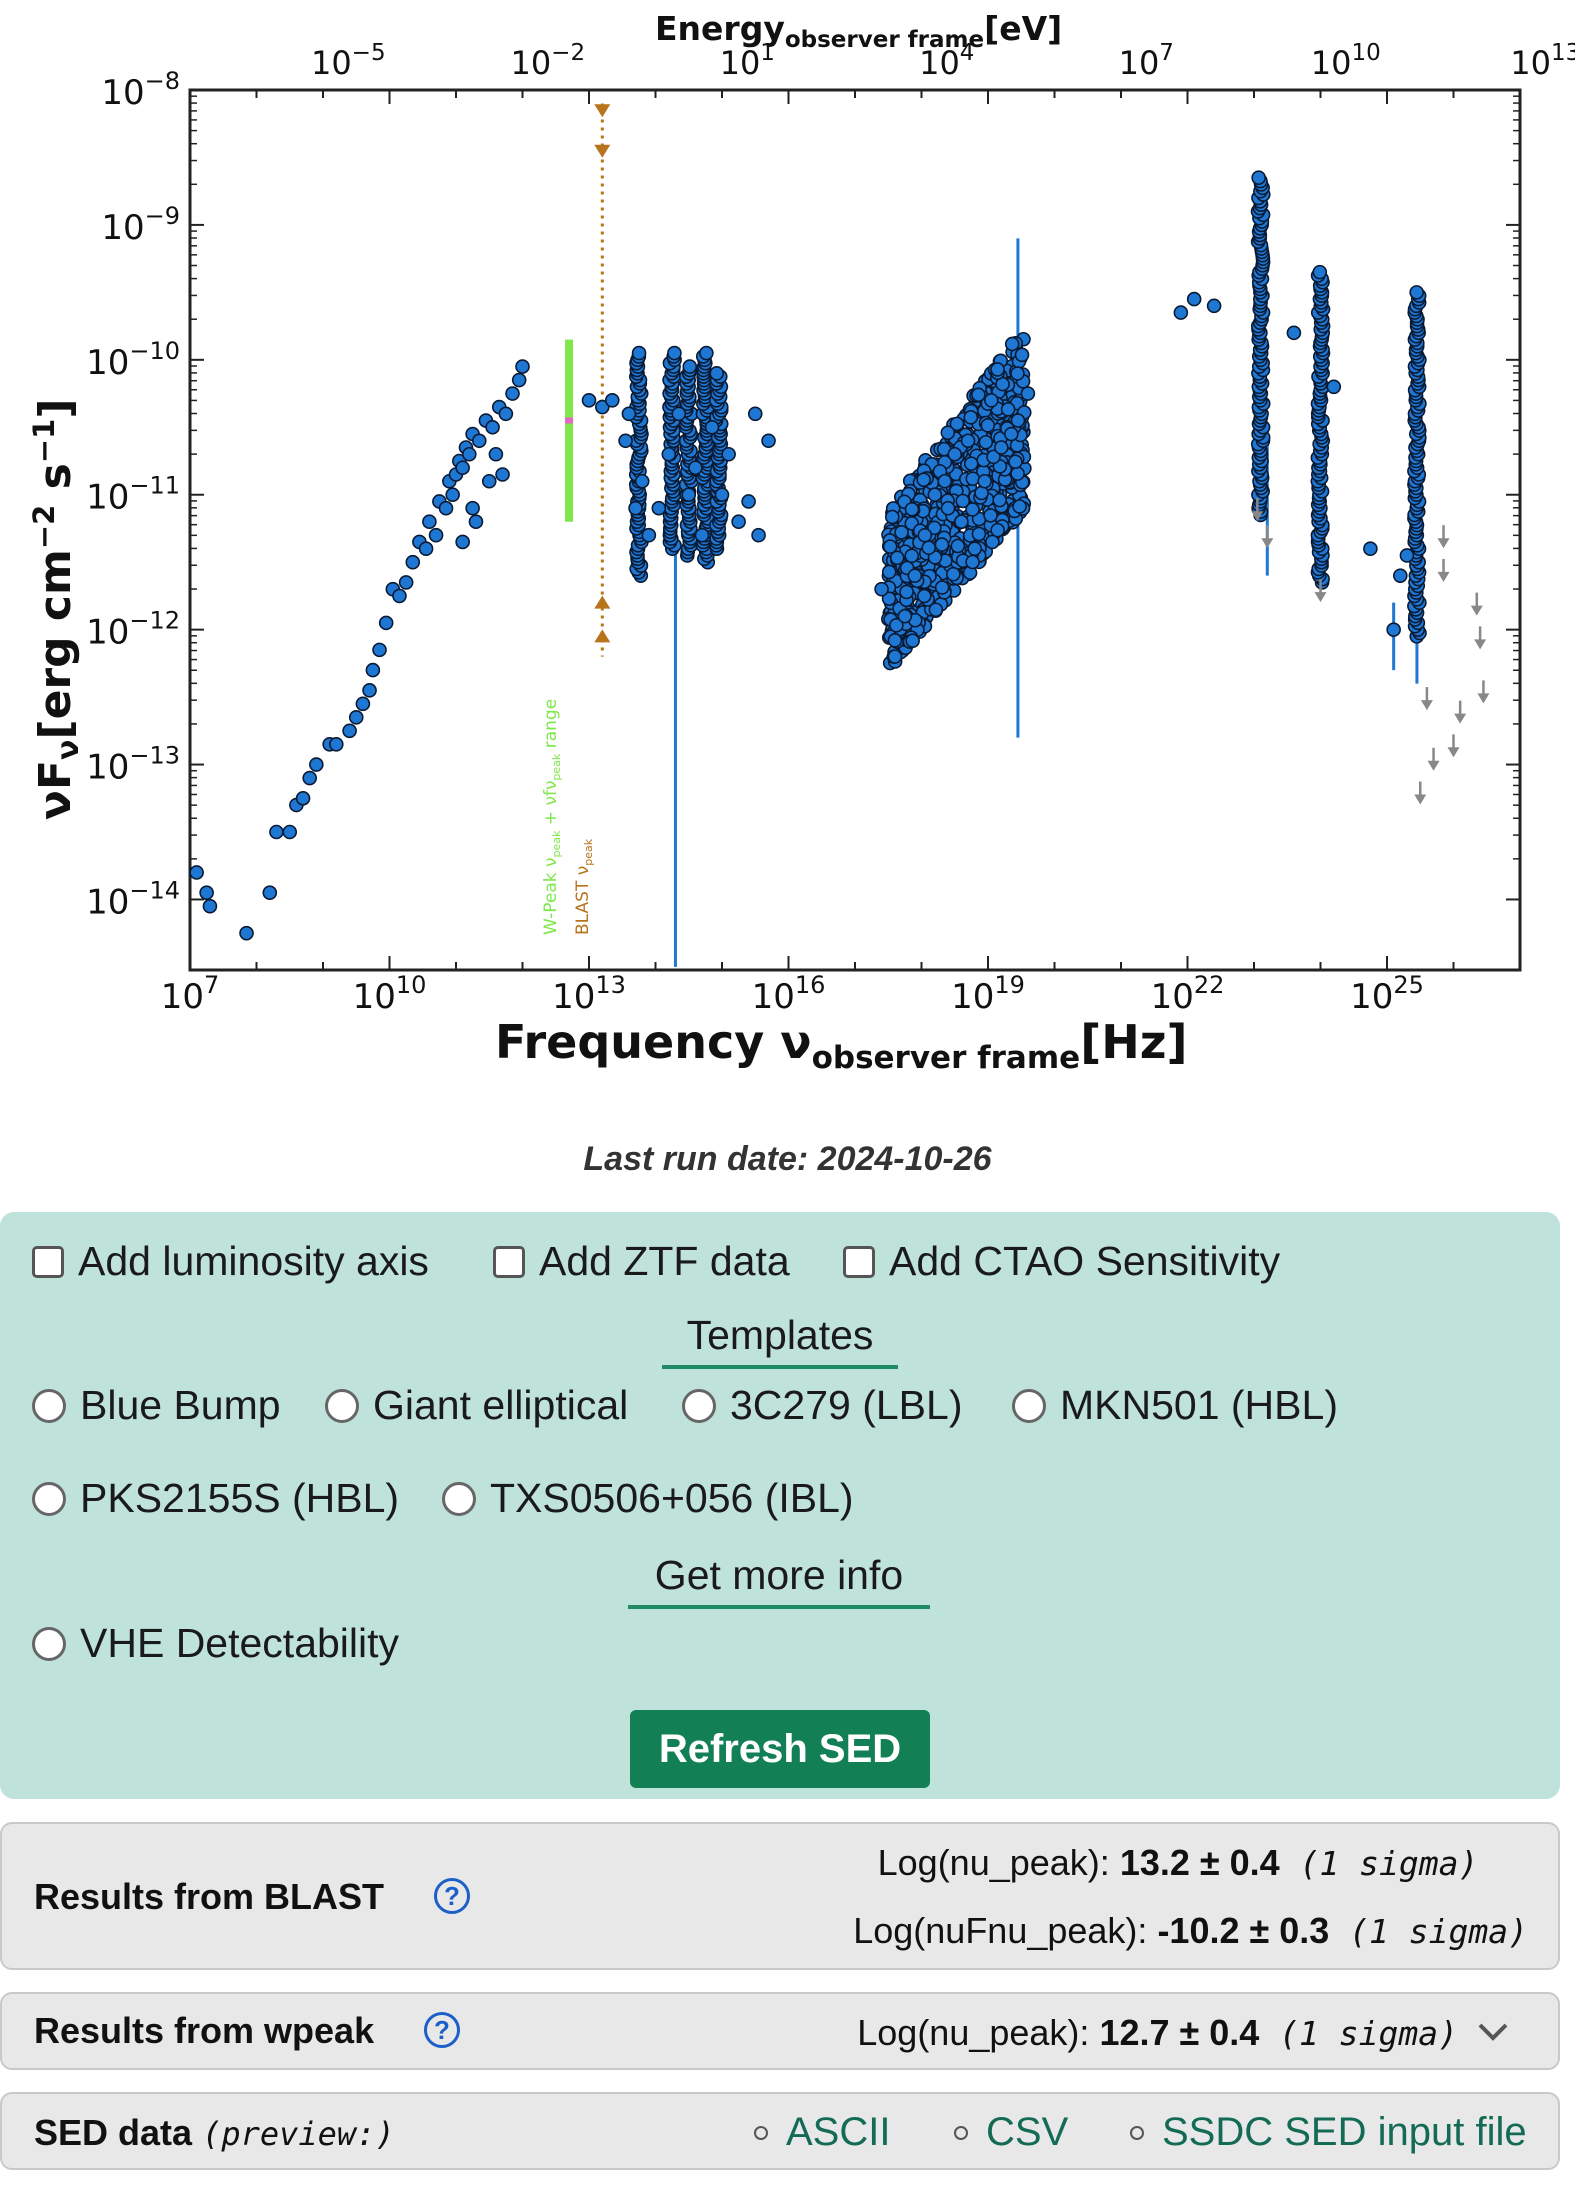 Image resolution: width=1575 pixels, height=2205 pixels. Describe the element at coordinates (780, 1749) in the screenshot. I see `refresh-sed-button: Refresh SED` at that location.